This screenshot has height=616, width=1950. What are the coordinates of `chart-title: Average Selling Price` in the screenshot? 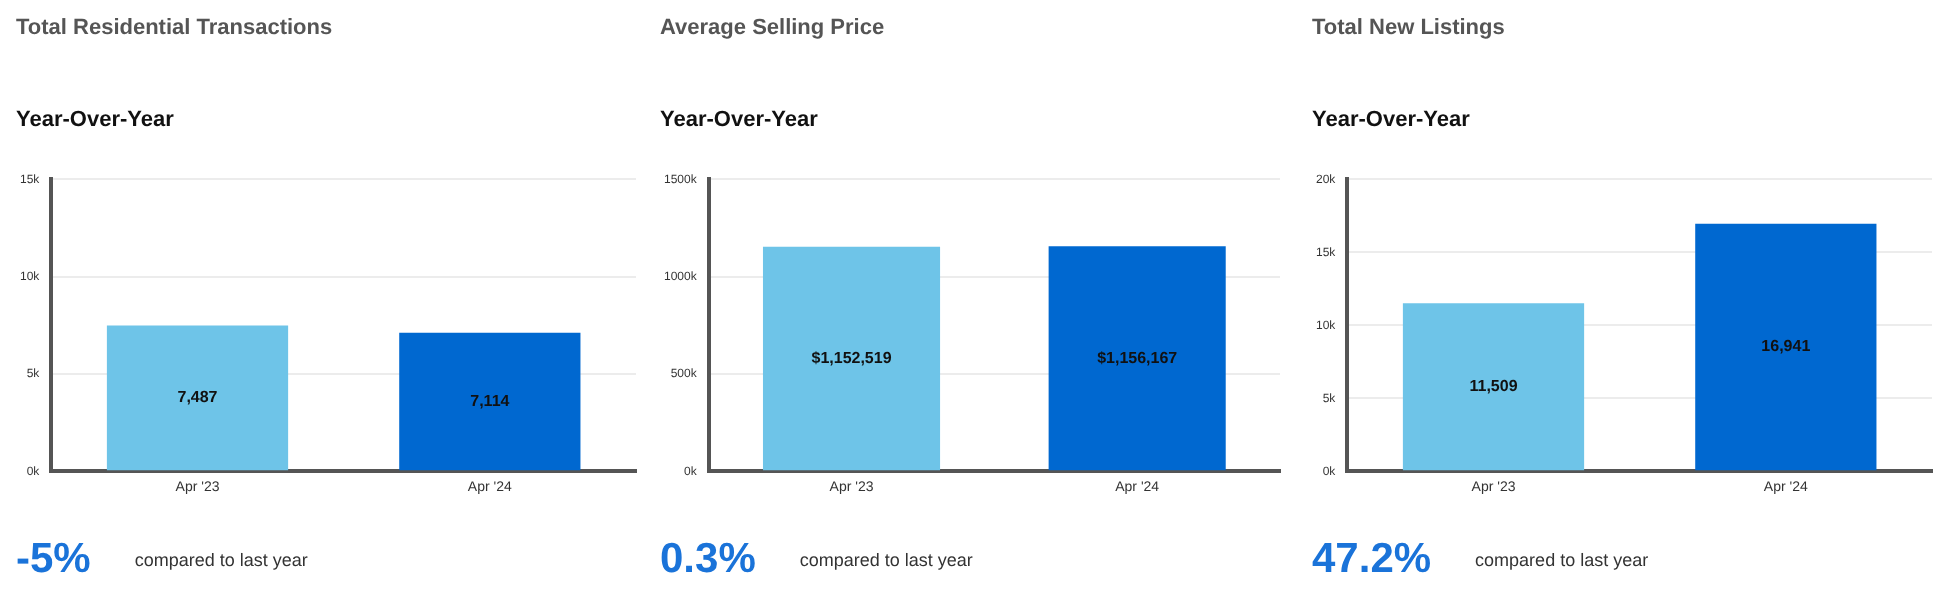 It's located at (772, 28).